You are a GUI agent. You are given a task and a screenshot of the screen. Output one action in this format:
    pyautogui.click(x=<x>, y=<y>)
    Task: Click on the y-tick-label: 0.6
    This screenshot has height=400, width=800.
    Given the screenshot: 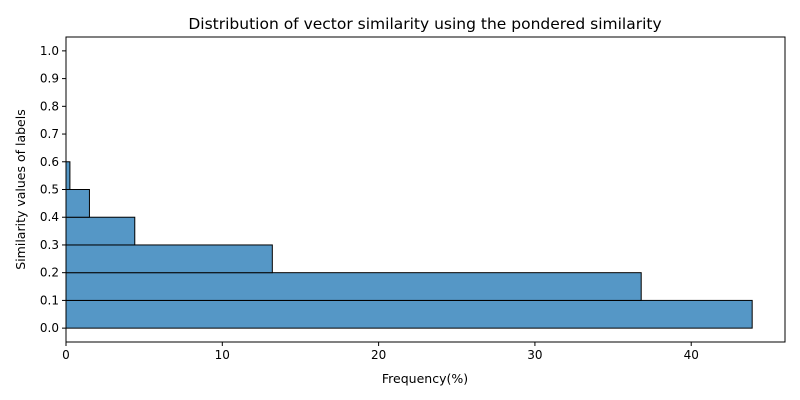 What is the action you would take?
    pyautogui.click(x=49, y=162)
    